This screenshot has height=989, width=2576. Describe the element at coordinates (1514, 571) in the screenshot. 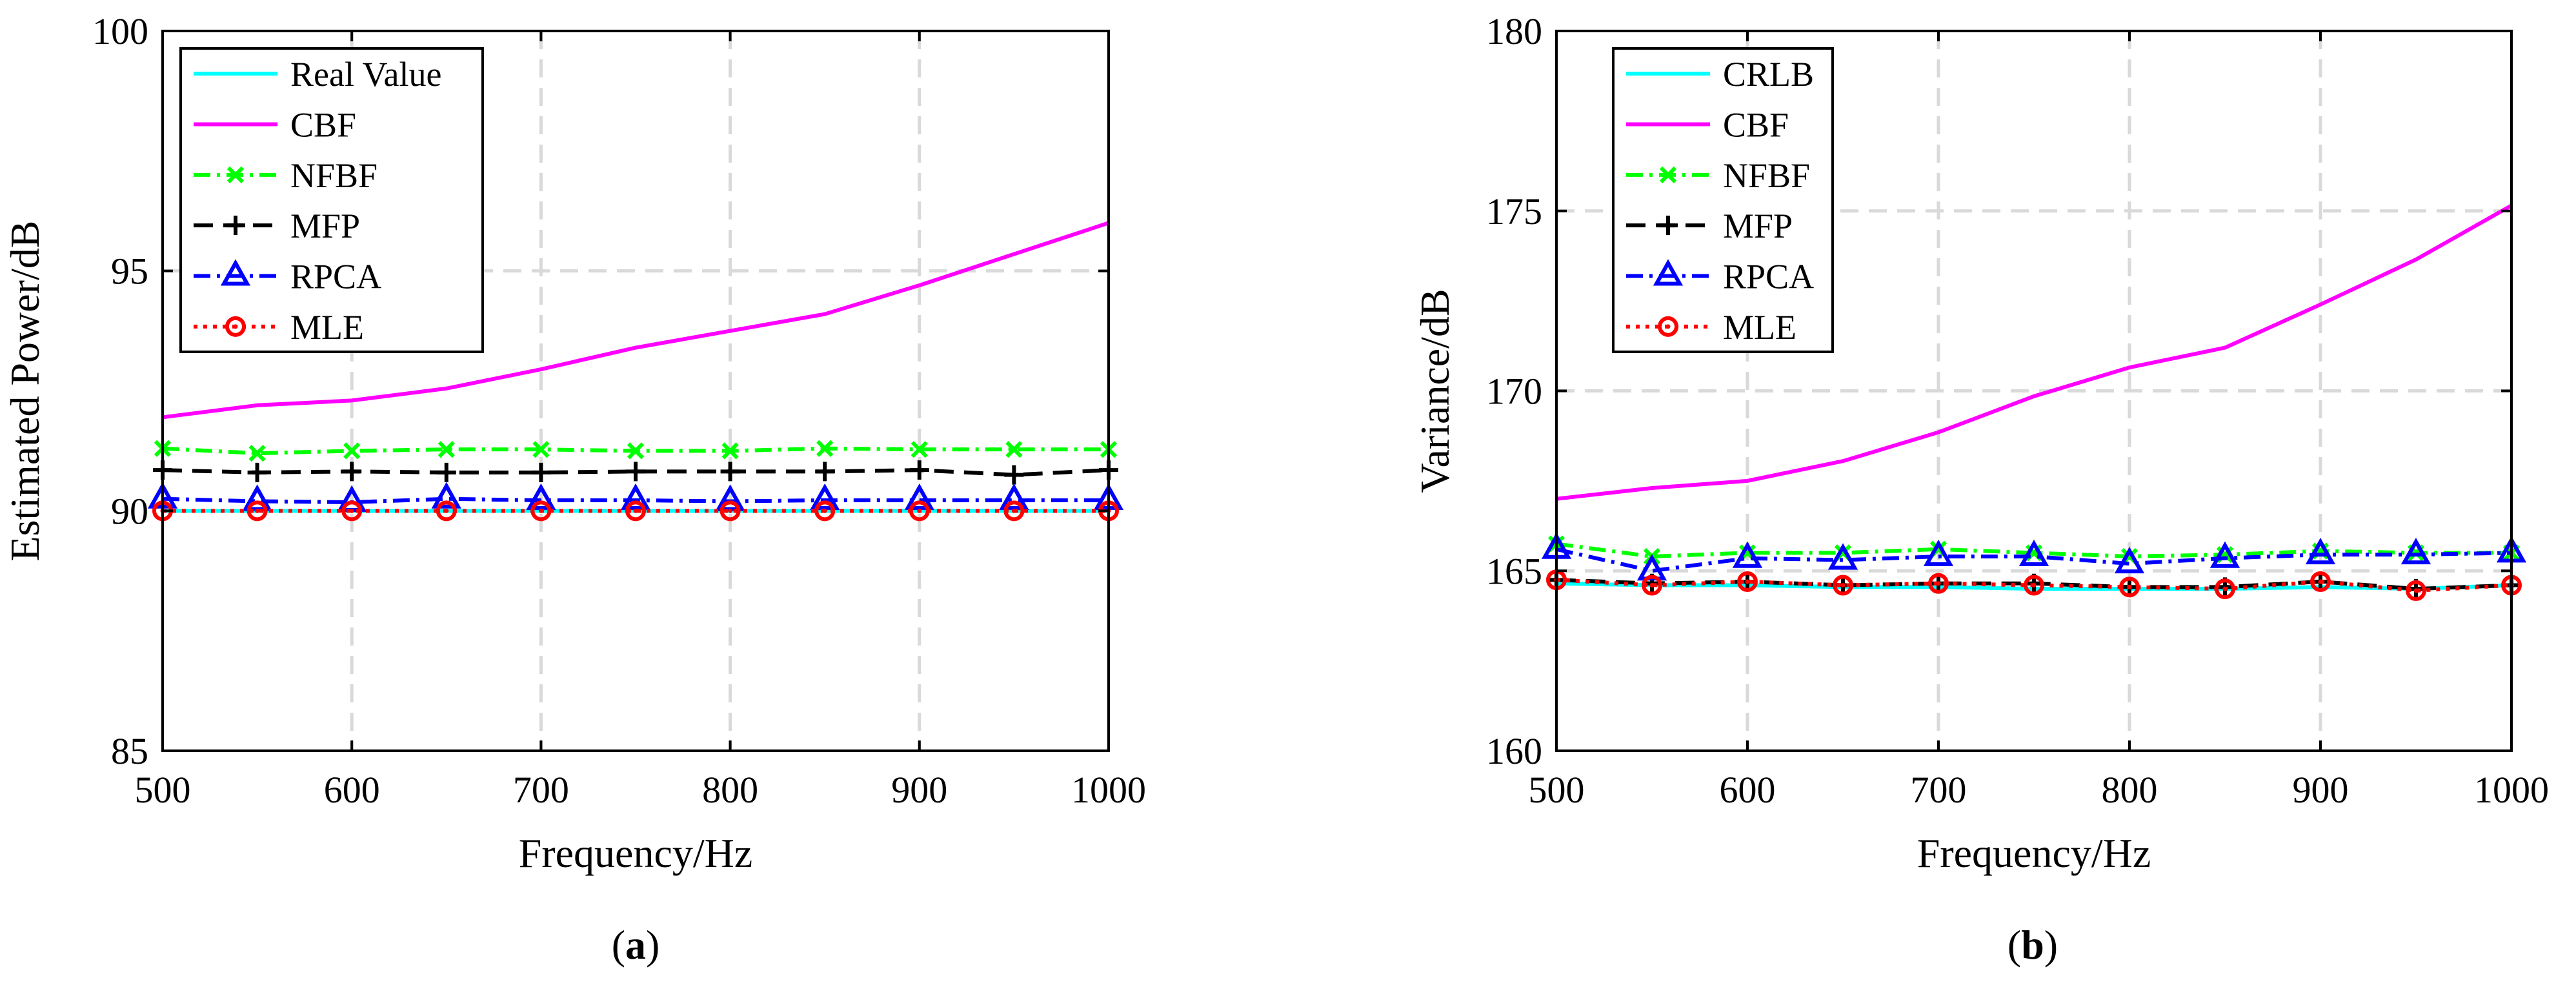

I see `y-tick-label: 165` at that location.